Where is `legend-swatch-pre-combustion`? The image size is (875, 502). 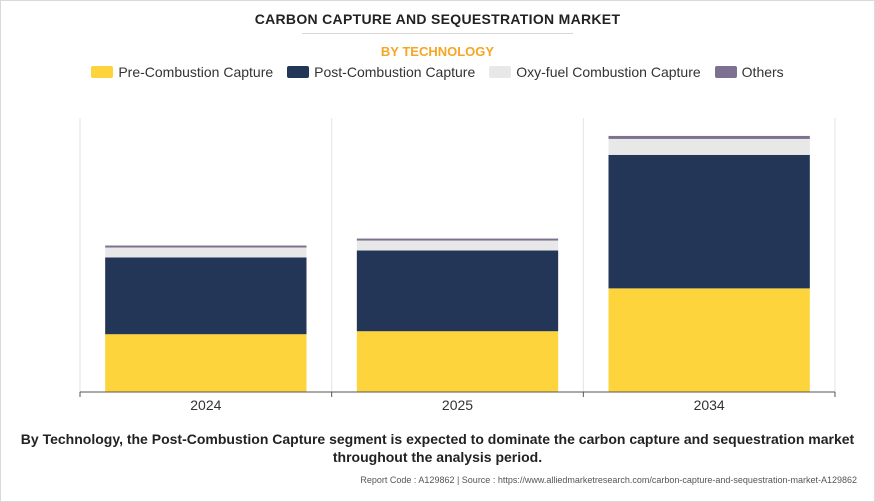 legend-swatch-pre-combustion is located at coordinates (102, 72).